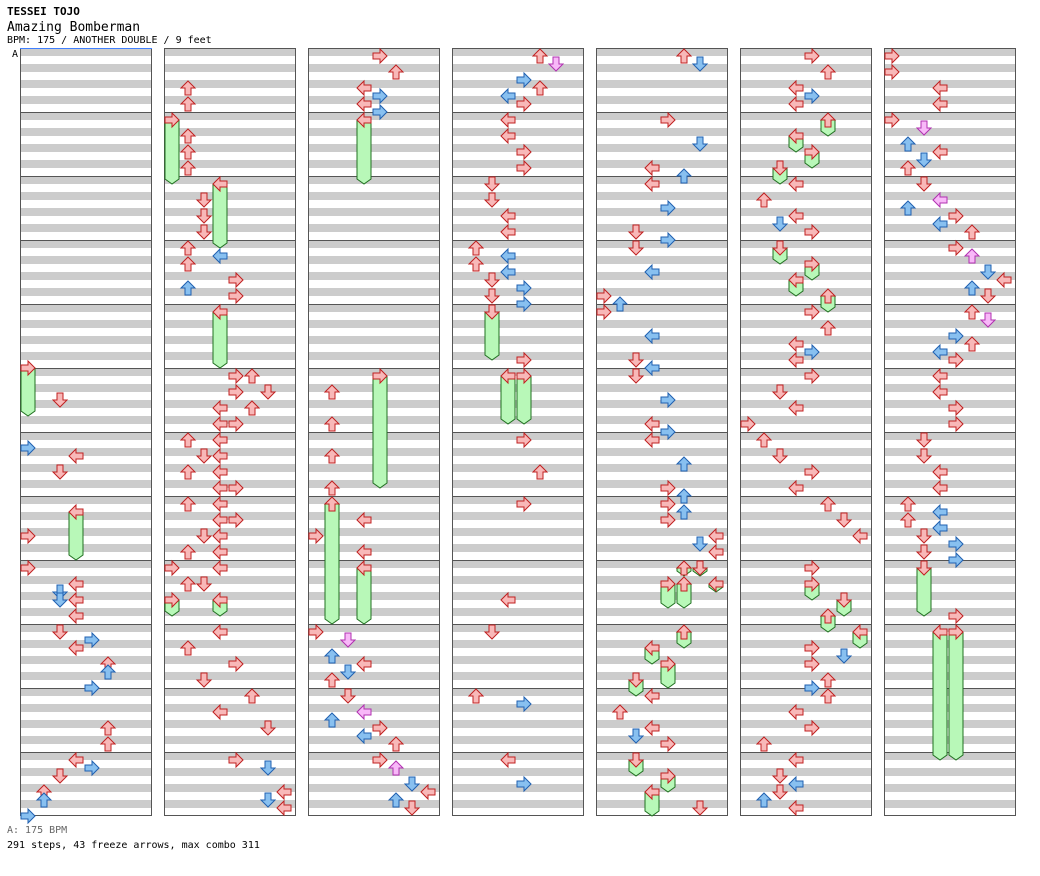 Image resolution: width=1040 pixels, height=876 pixels. I want to click on chart-column, so click(662, 432).